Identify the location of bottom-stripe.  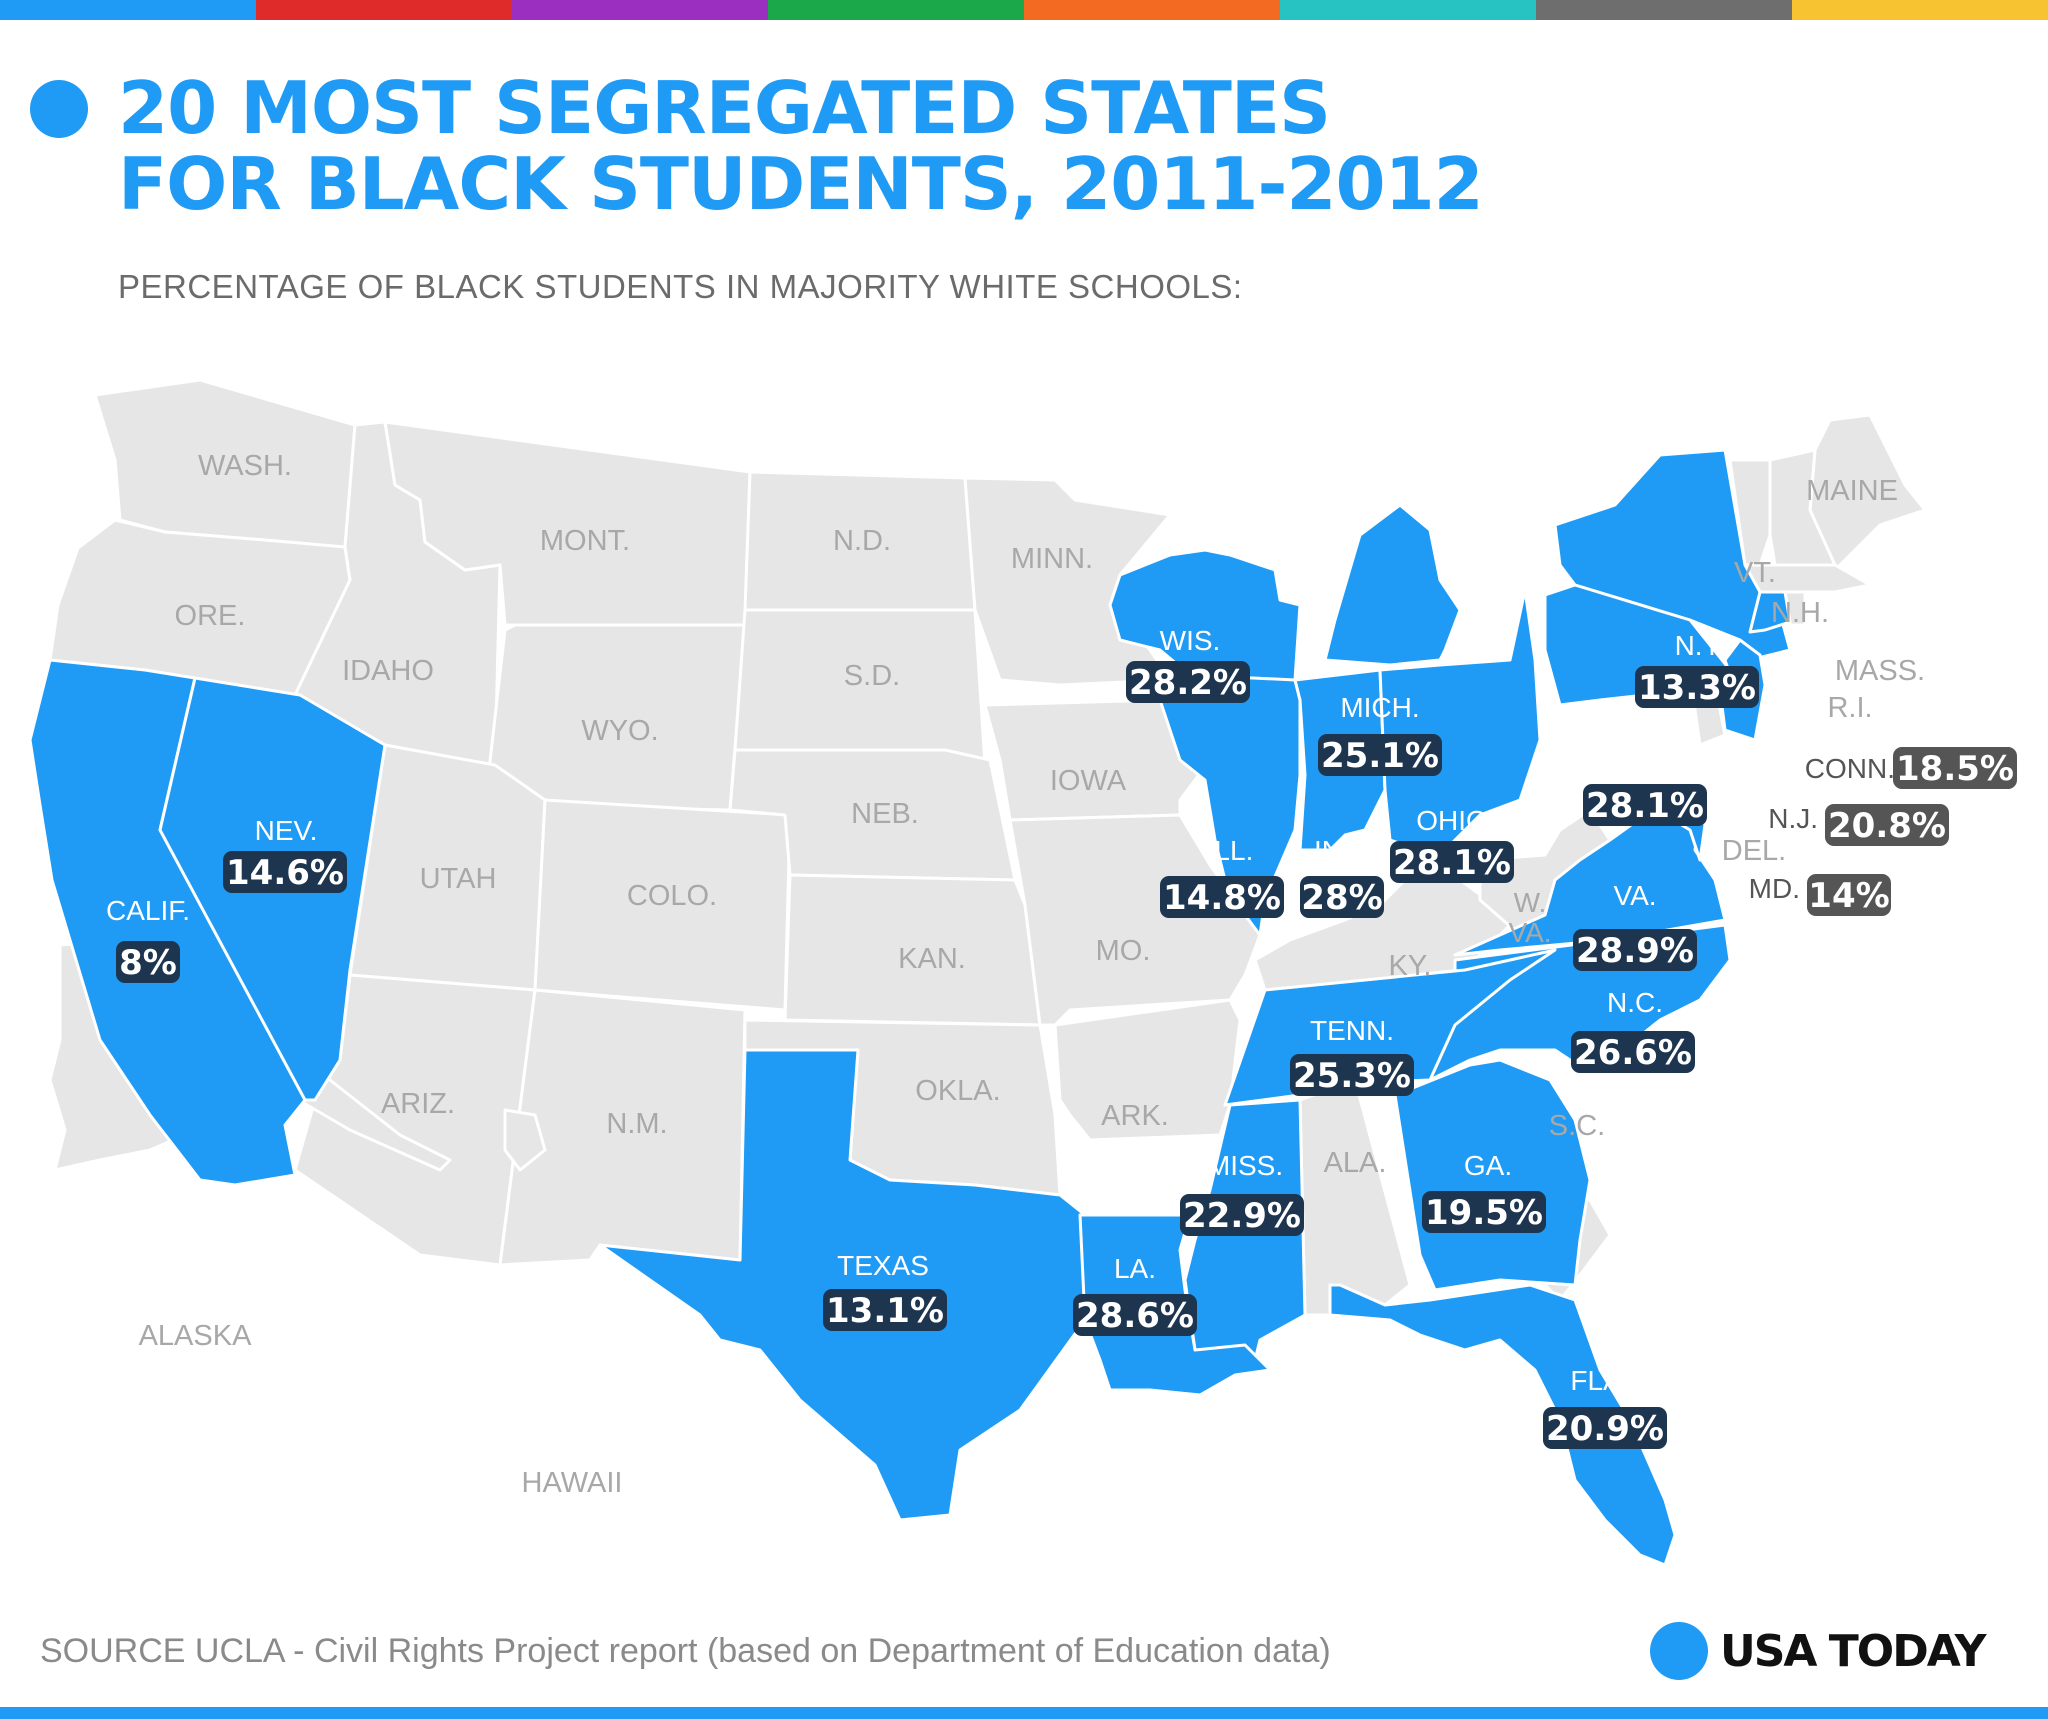
(1024, 1713).